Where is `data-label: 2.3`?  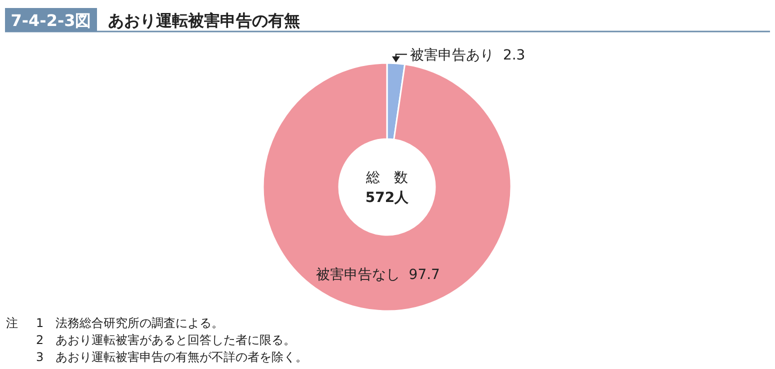
data-label: 2.3 is located at coordinates (514, 55).